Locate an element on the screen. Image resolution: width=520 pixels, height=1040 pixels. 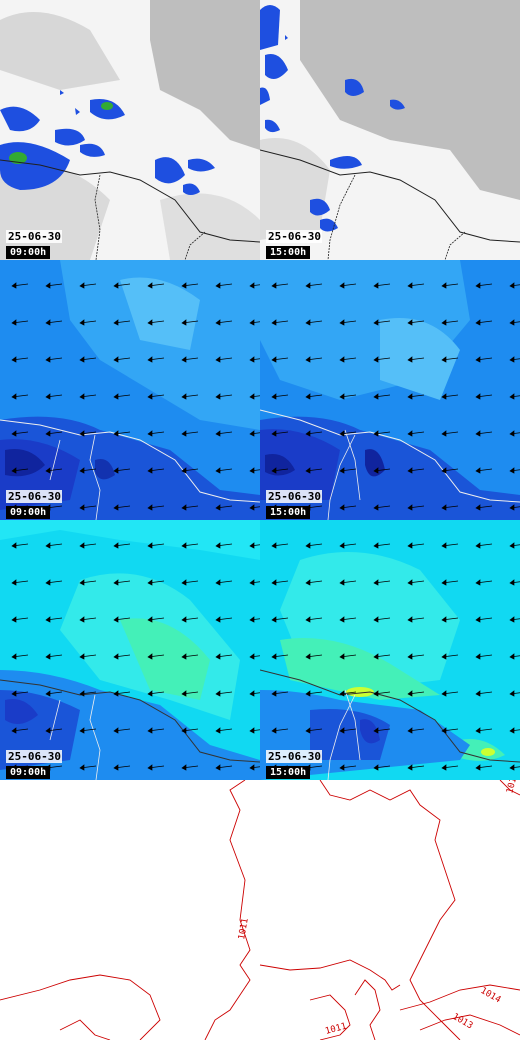
wind-map-1500-graphic is located at coordinates (390, 390).